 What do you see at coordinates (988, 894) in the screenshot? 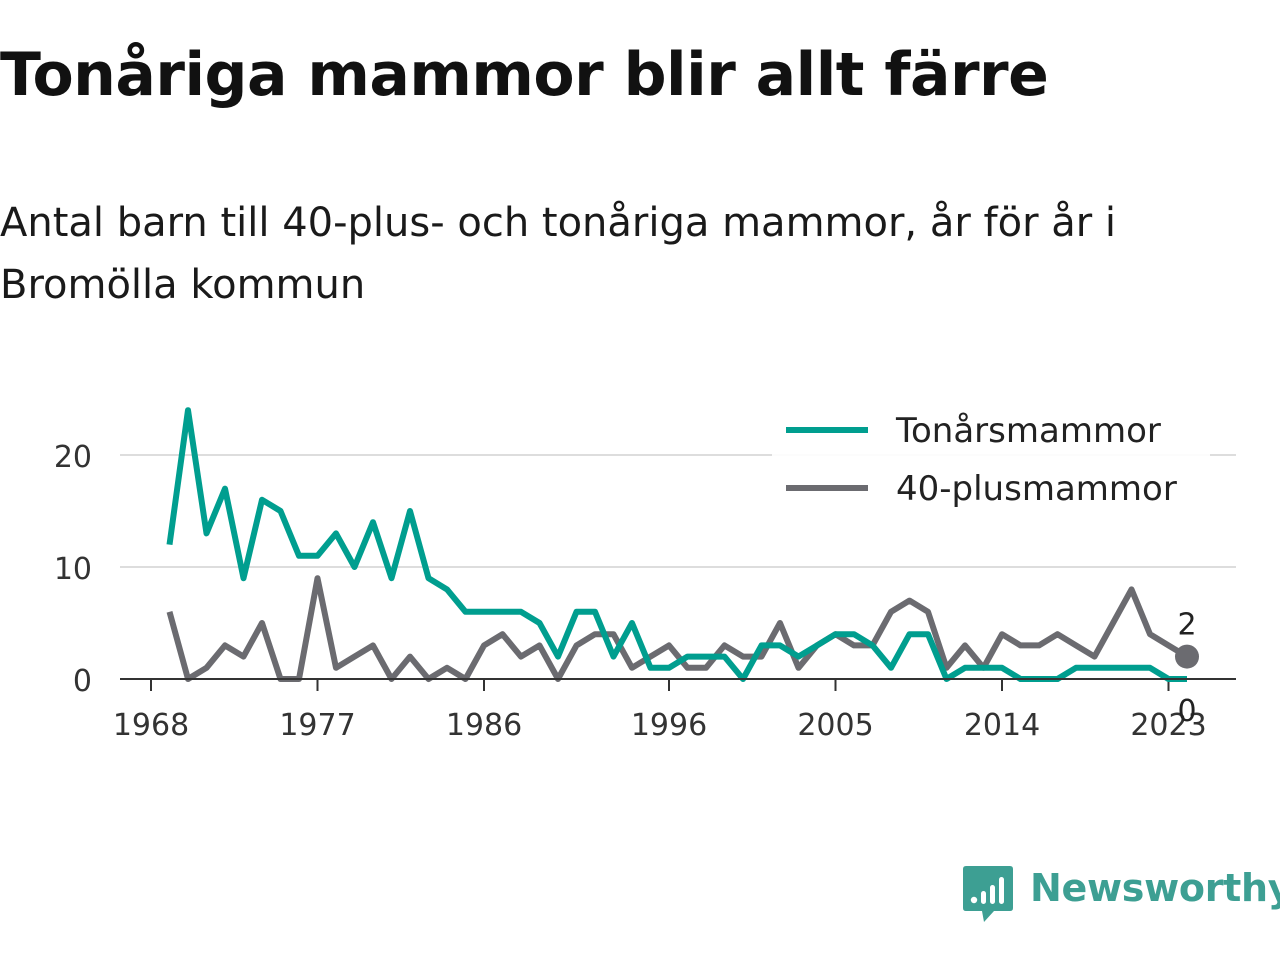
I see `newsworthy-logo-icon` at bounding box center [988, 894].